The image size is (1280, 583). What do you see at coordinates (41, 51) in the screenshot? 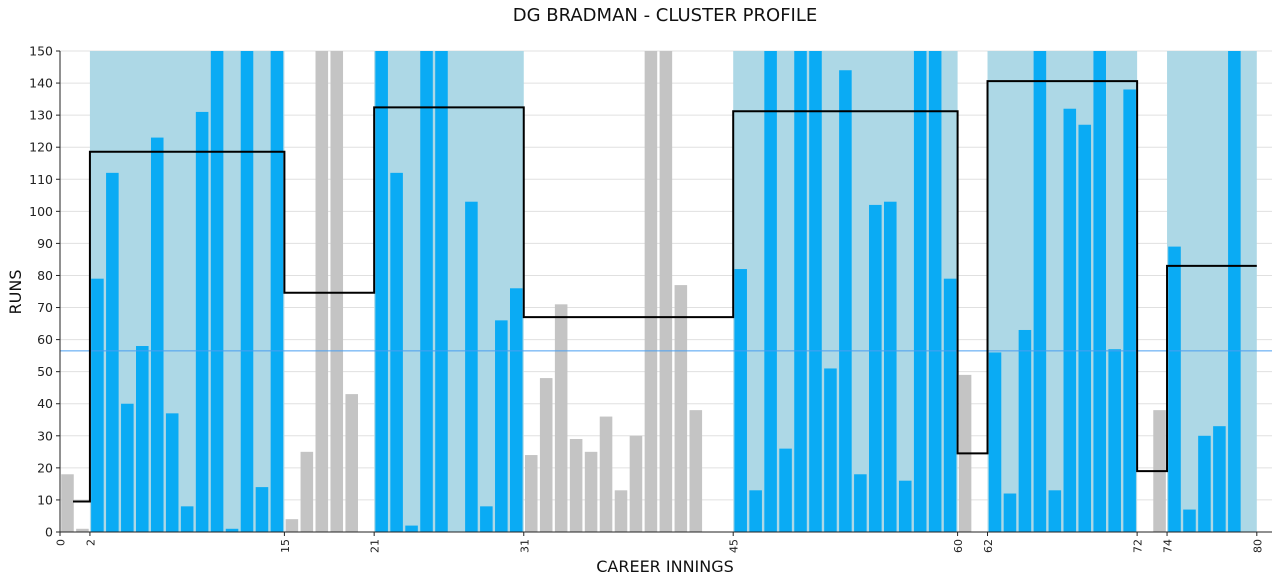
I see `y-tick-label: 150` at bounding box center [41, 51].